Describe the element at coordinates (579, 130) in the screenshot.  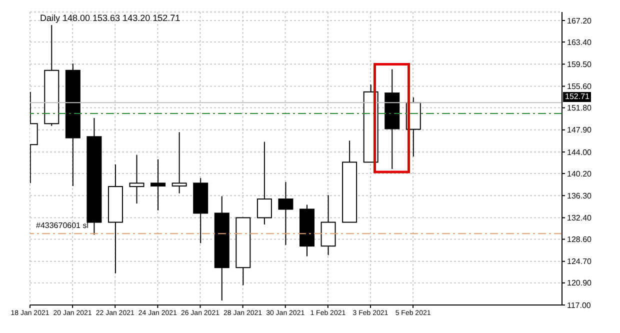
I see `y-tick-label: 147.90` at that location.